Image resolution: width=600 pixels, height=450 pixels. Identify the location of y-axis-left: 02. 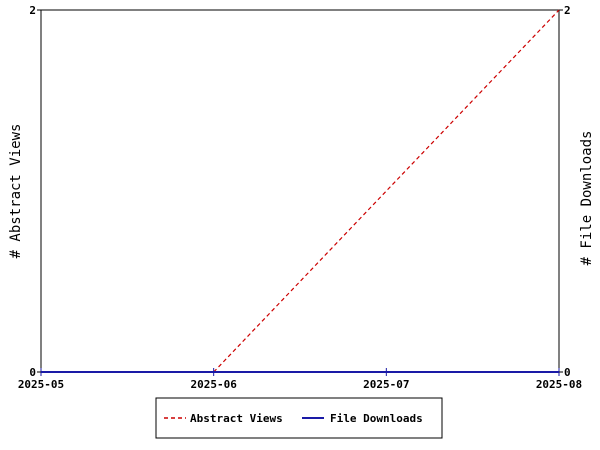
(35, 191).